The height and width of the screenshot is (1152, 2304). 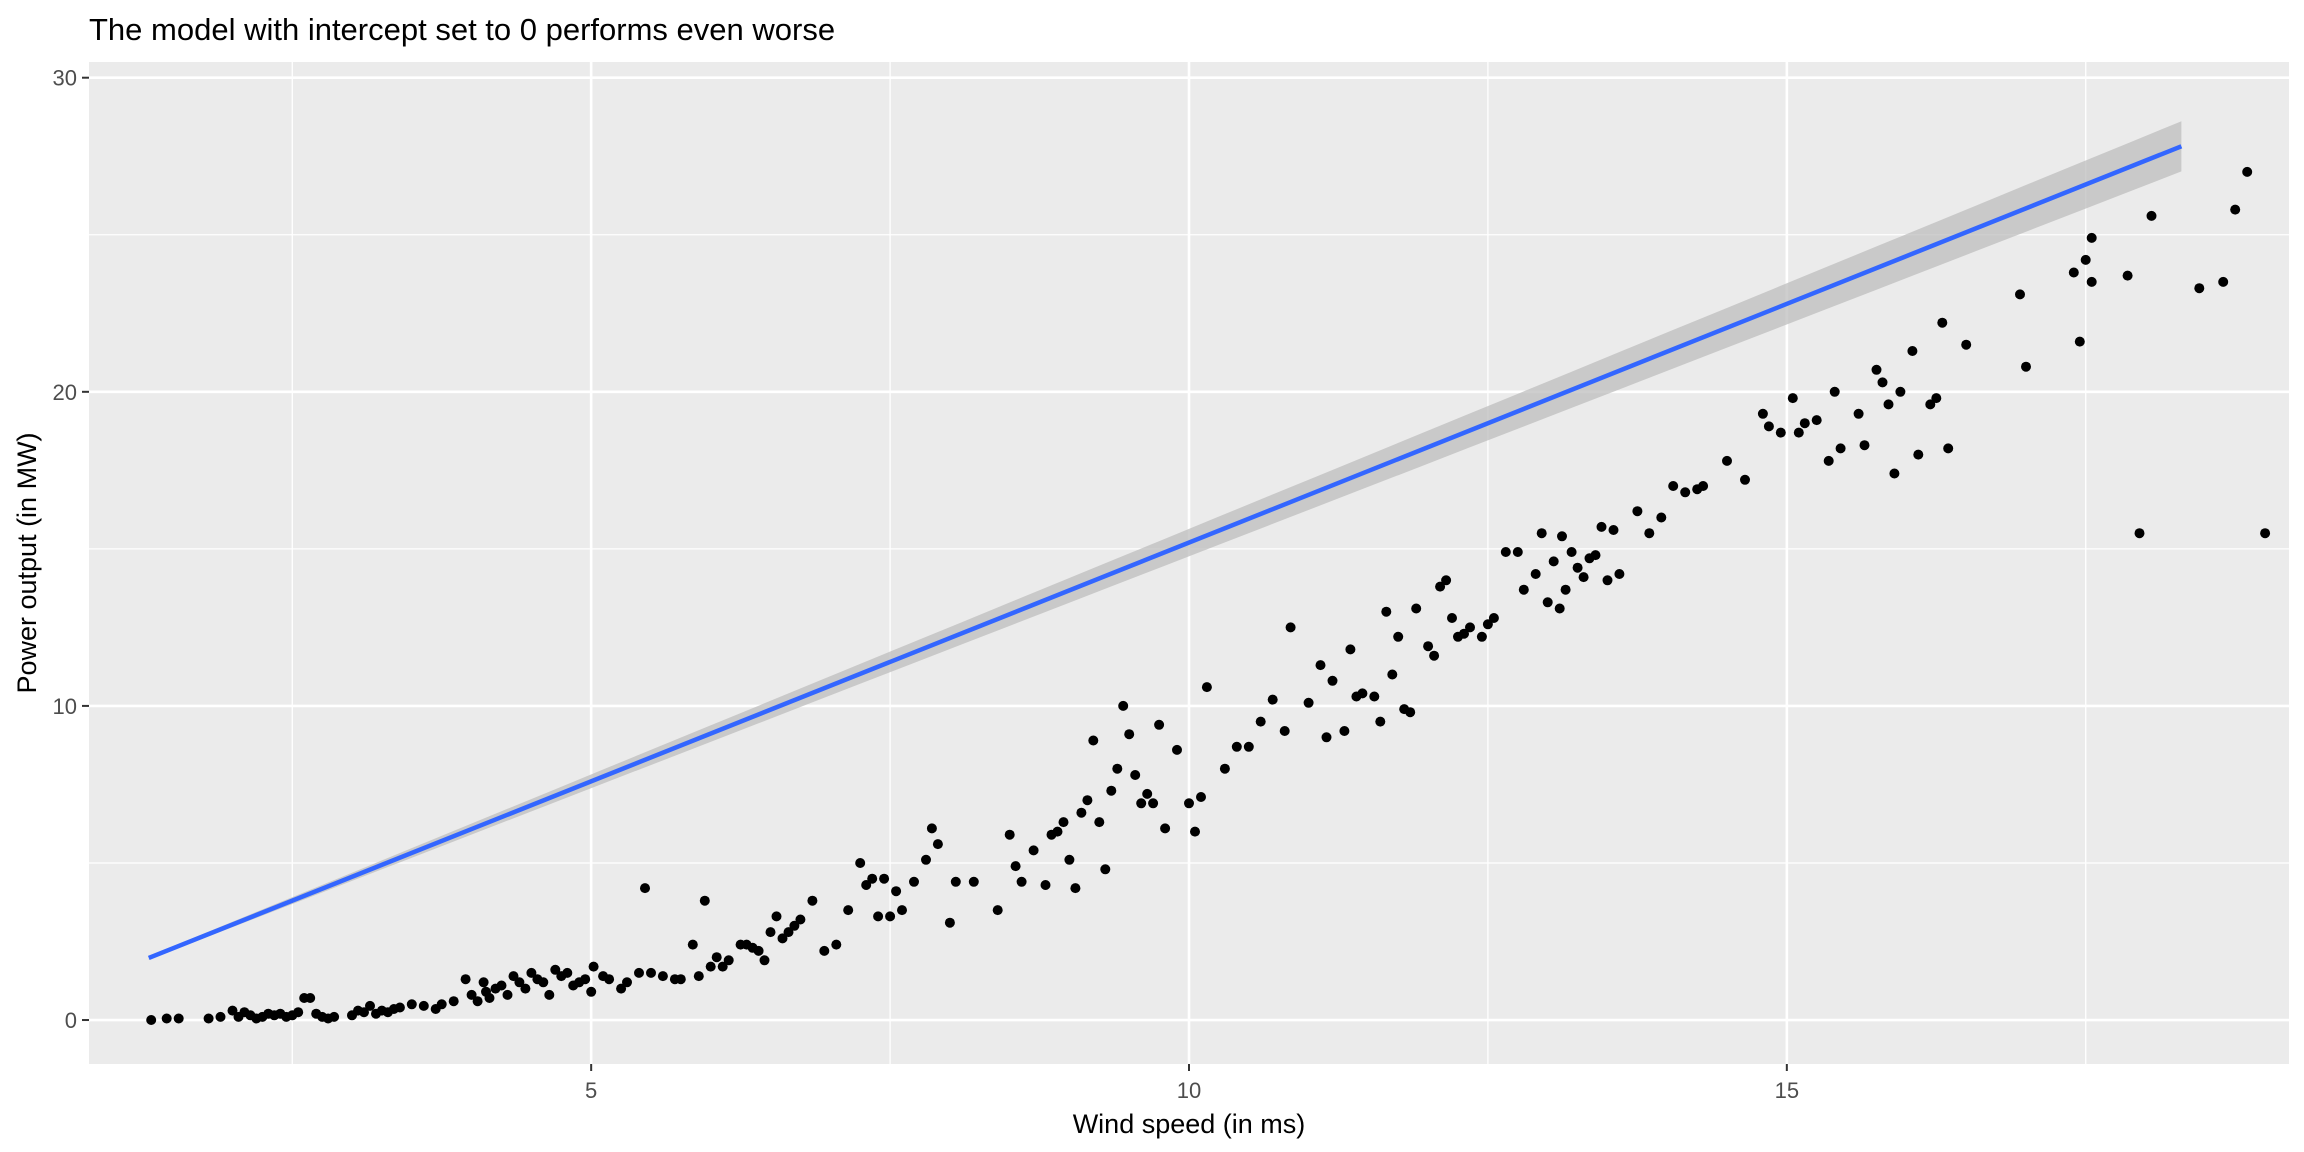 I want to click on x-axis-title: Wind speed (in ms), so click(x=1189, y=1124).